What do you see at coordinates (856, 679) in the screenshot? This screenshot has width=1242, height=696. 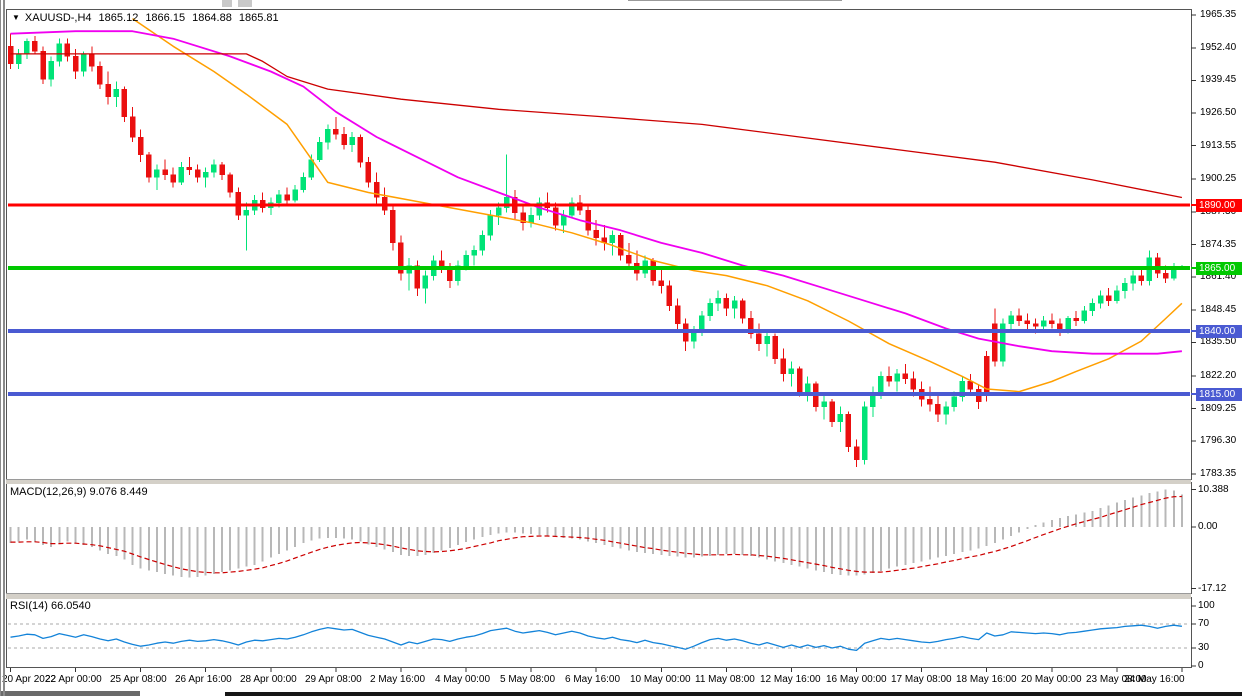 I see `time-axis-label: 16 May 00:00` at bounding box center [856, 679].